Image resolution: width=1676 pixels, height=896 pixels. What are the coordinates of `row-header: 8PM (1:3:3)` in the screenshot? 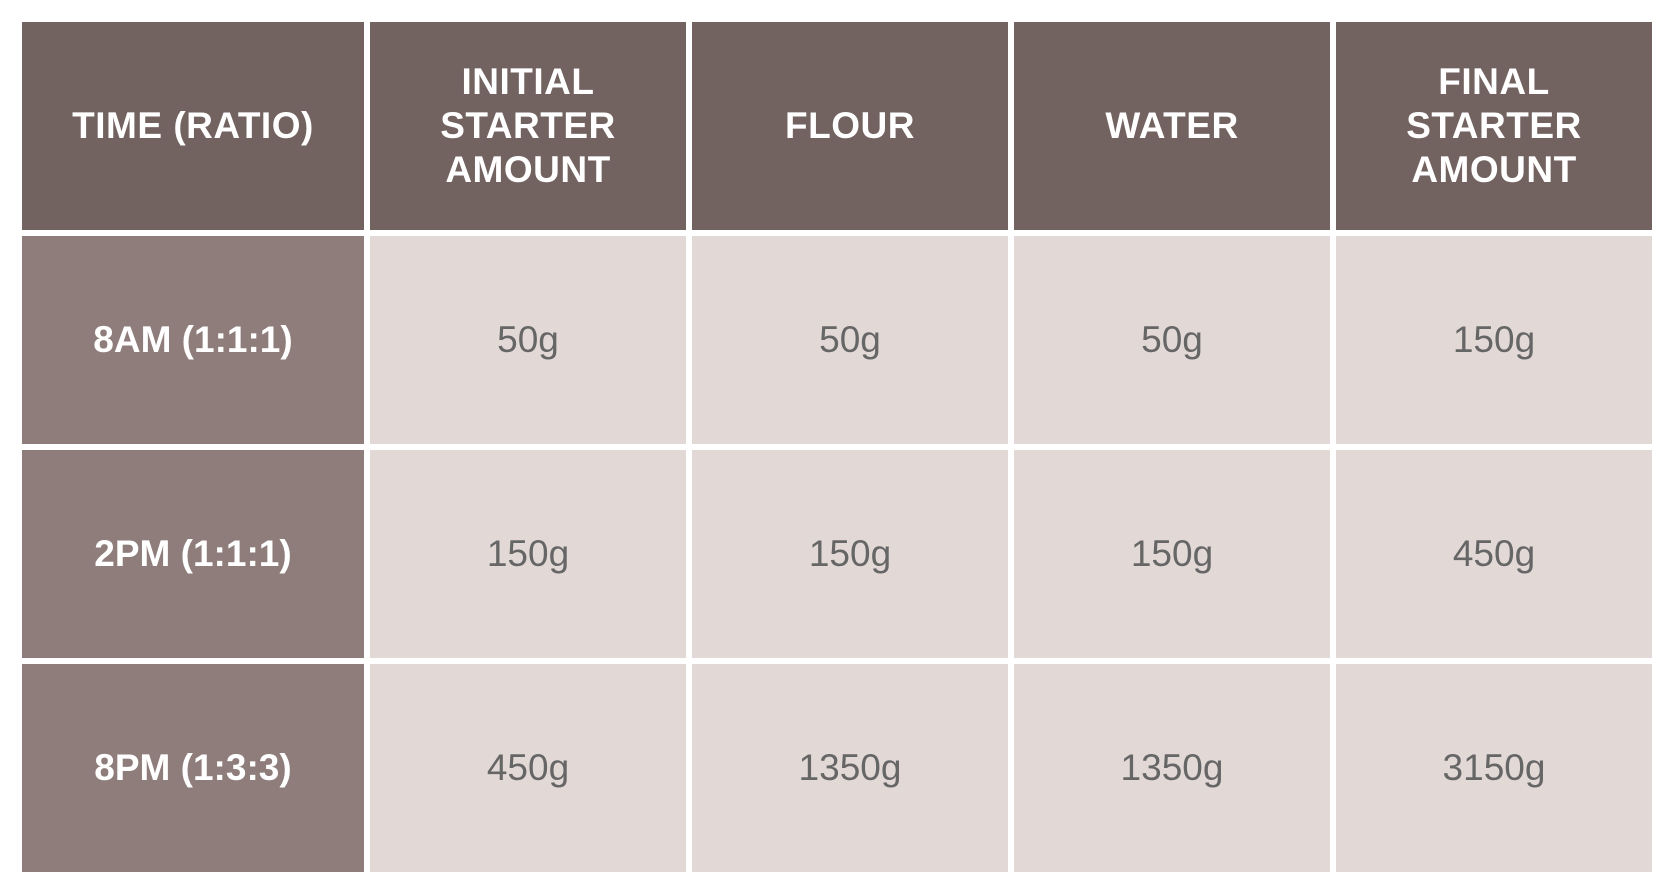 It's located at (193, 768).